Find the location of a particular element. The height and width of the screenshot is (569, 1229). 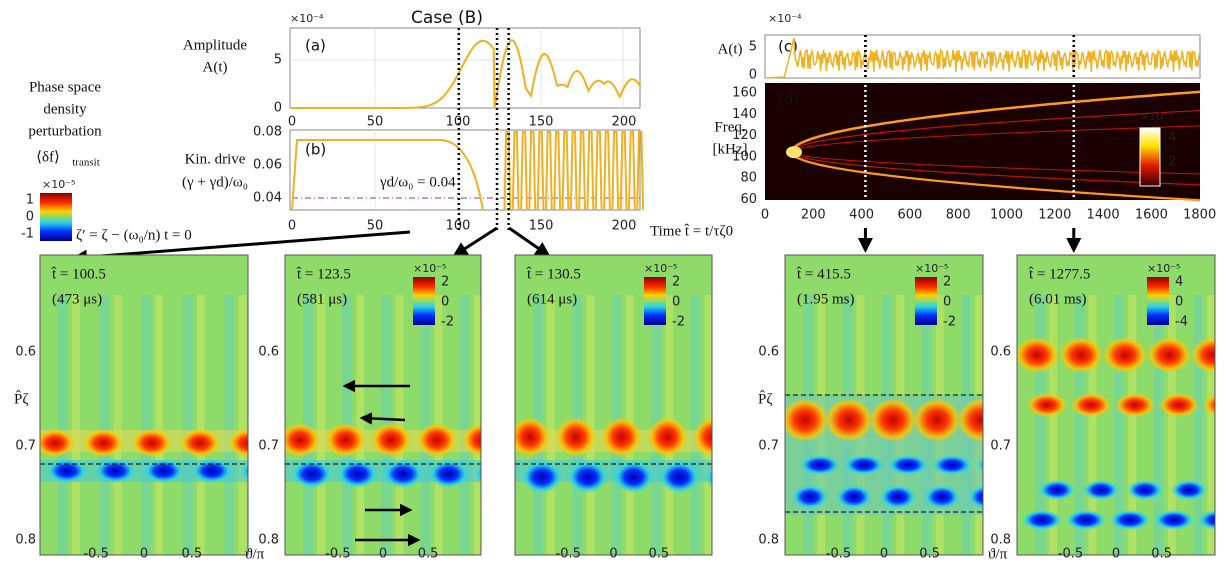

label: 1600 is located at coordinates (1151, 215).